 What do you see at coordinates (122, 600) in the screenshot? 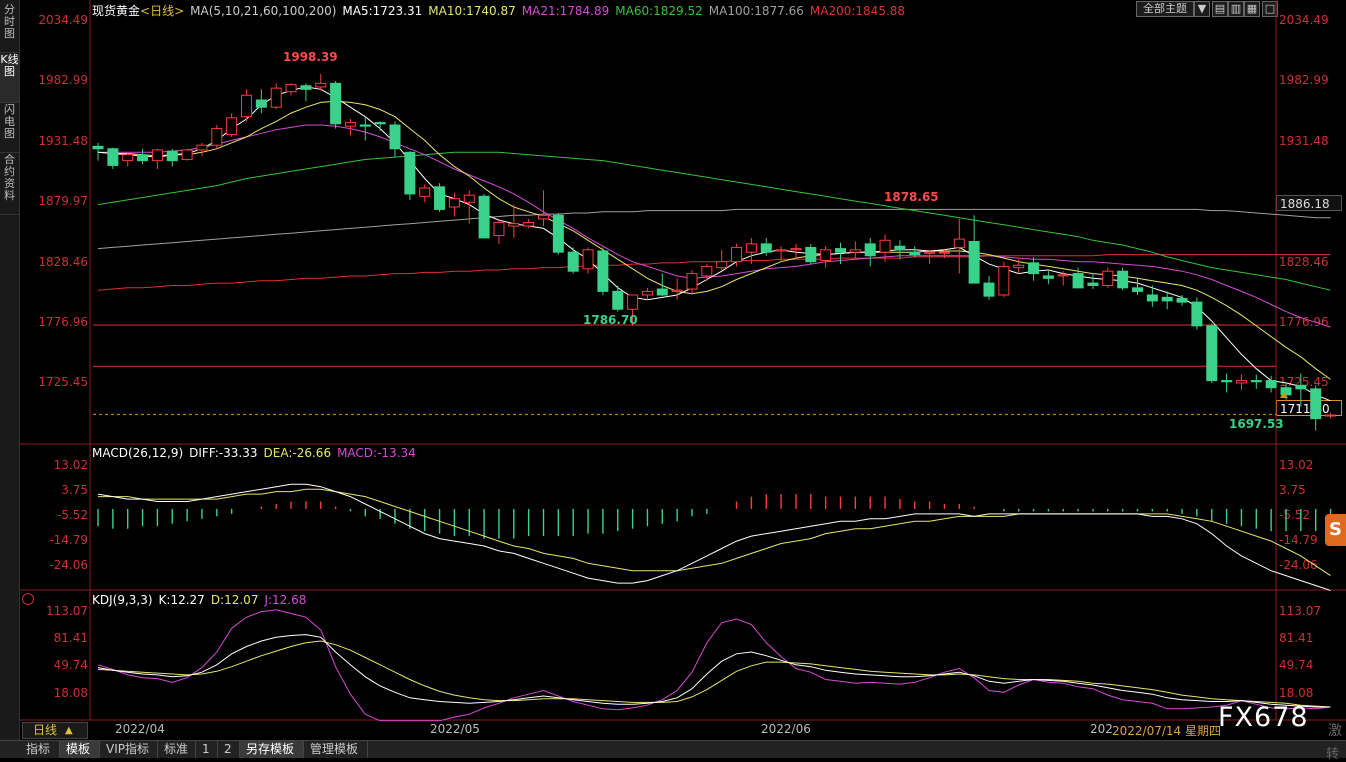
I see `kdj-params: KDJ(9,3,3)` at bounding box center [122, 600].